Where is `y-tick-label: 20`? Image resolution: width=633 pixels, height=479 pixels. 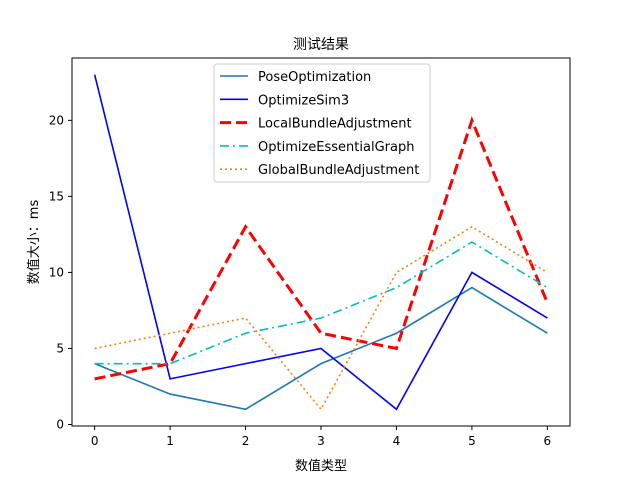
y-tick-label: 20 is located at coordinates (56, 120).